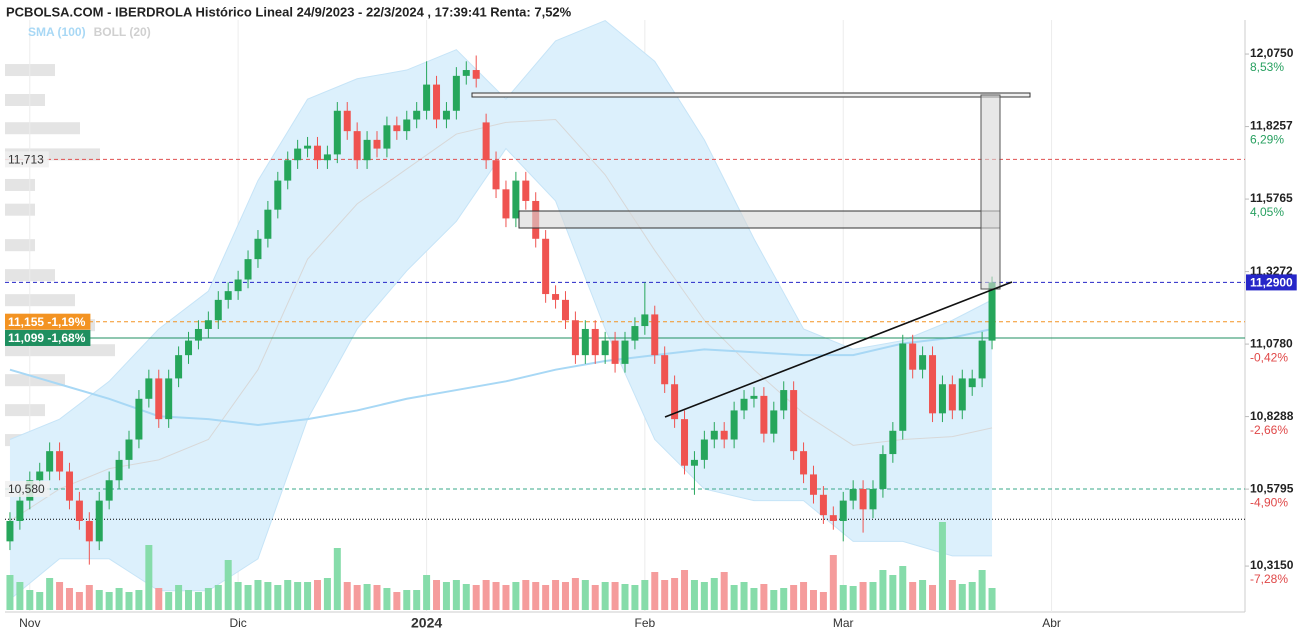  What do you see at coordinates (47, 338) in the screenshot?
I see `level-label: 11,099 -1,68%` at bounding box center [47, 338].